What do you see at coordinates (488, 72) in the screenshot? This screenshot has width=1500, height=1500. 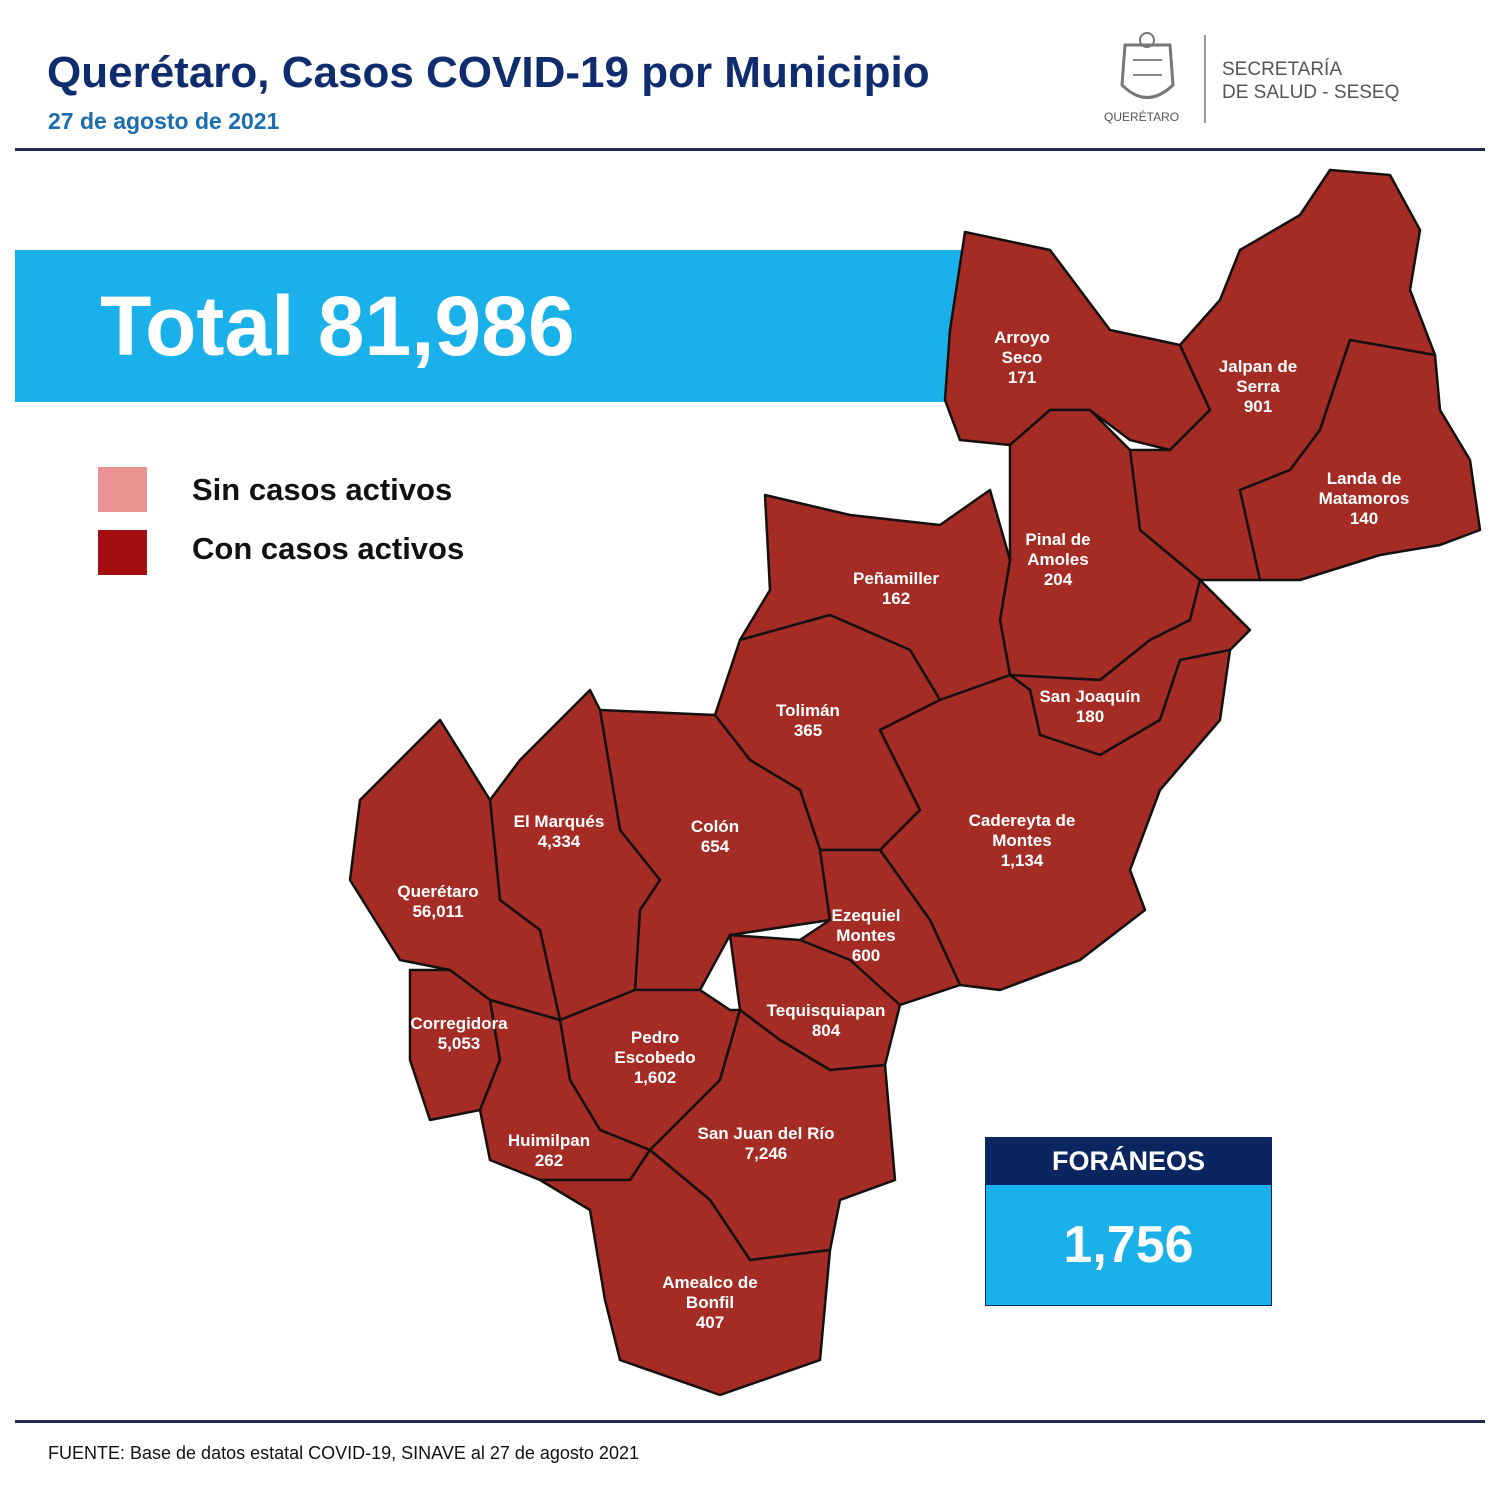 I see `page-title: Querétaro, Casos COVID-19 por Municipio` at bounding box center [488, 72].